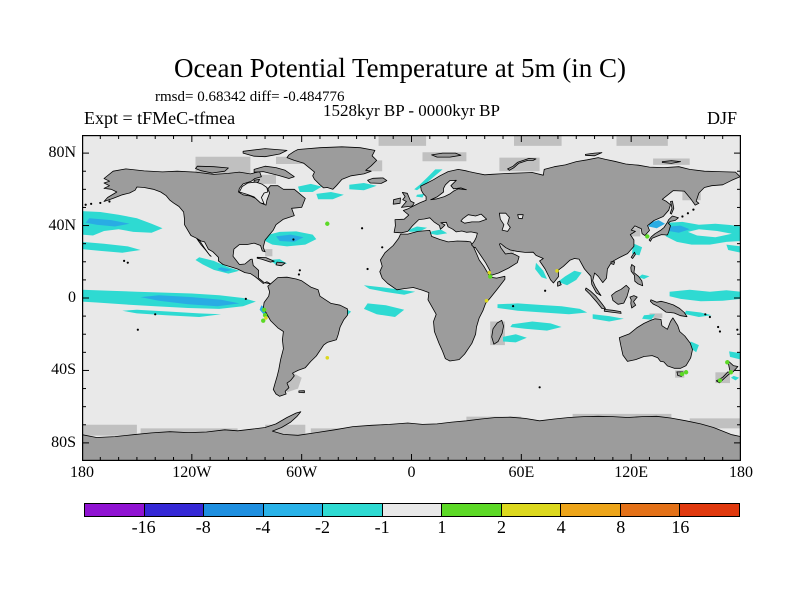 The width and height of the screenshot is (800, 600). What do you see at coordinates (63, 442) in the screenshot?
I see `y-tick-label: 80S` at bounding box center [63, 442].